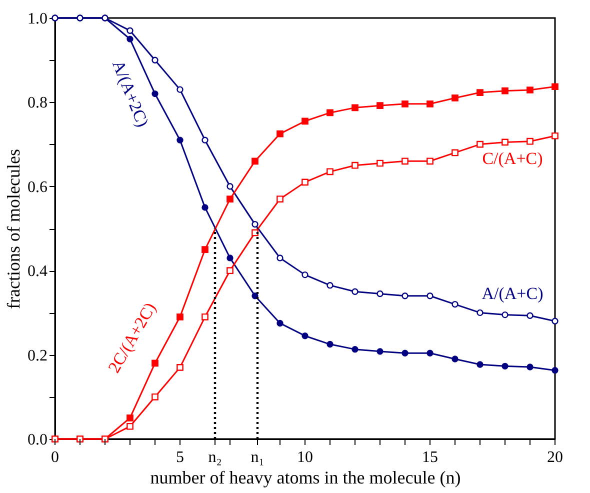 The height and width of the screenshot is (493, 590). I want to click on series-label: A/(A+C), so click(513, 293).